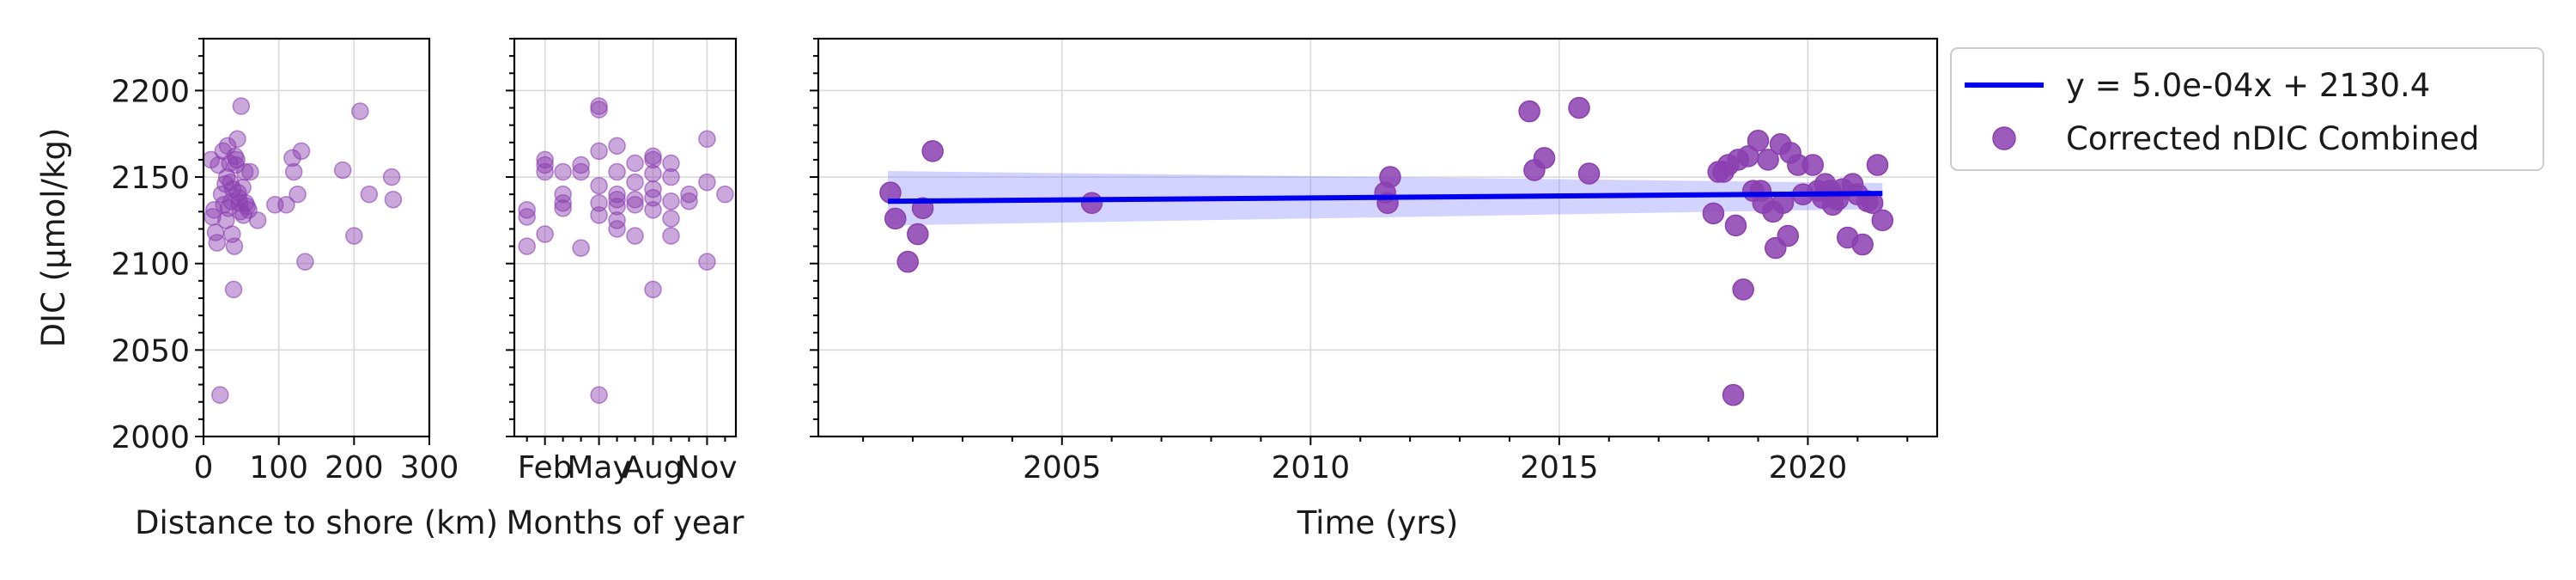 The width and height of the screenshot is (2576, 580). Describe the element at coordinates (2004, 138) in the screenshot. I see `legend-marker-swatch` at that location.